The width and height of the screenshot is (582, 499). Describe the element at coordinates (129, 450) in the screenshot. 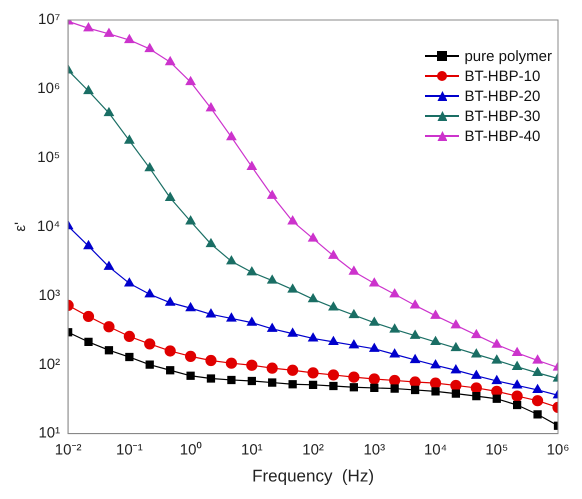

I see `x-tick-label: 10⁻¹` at that location.